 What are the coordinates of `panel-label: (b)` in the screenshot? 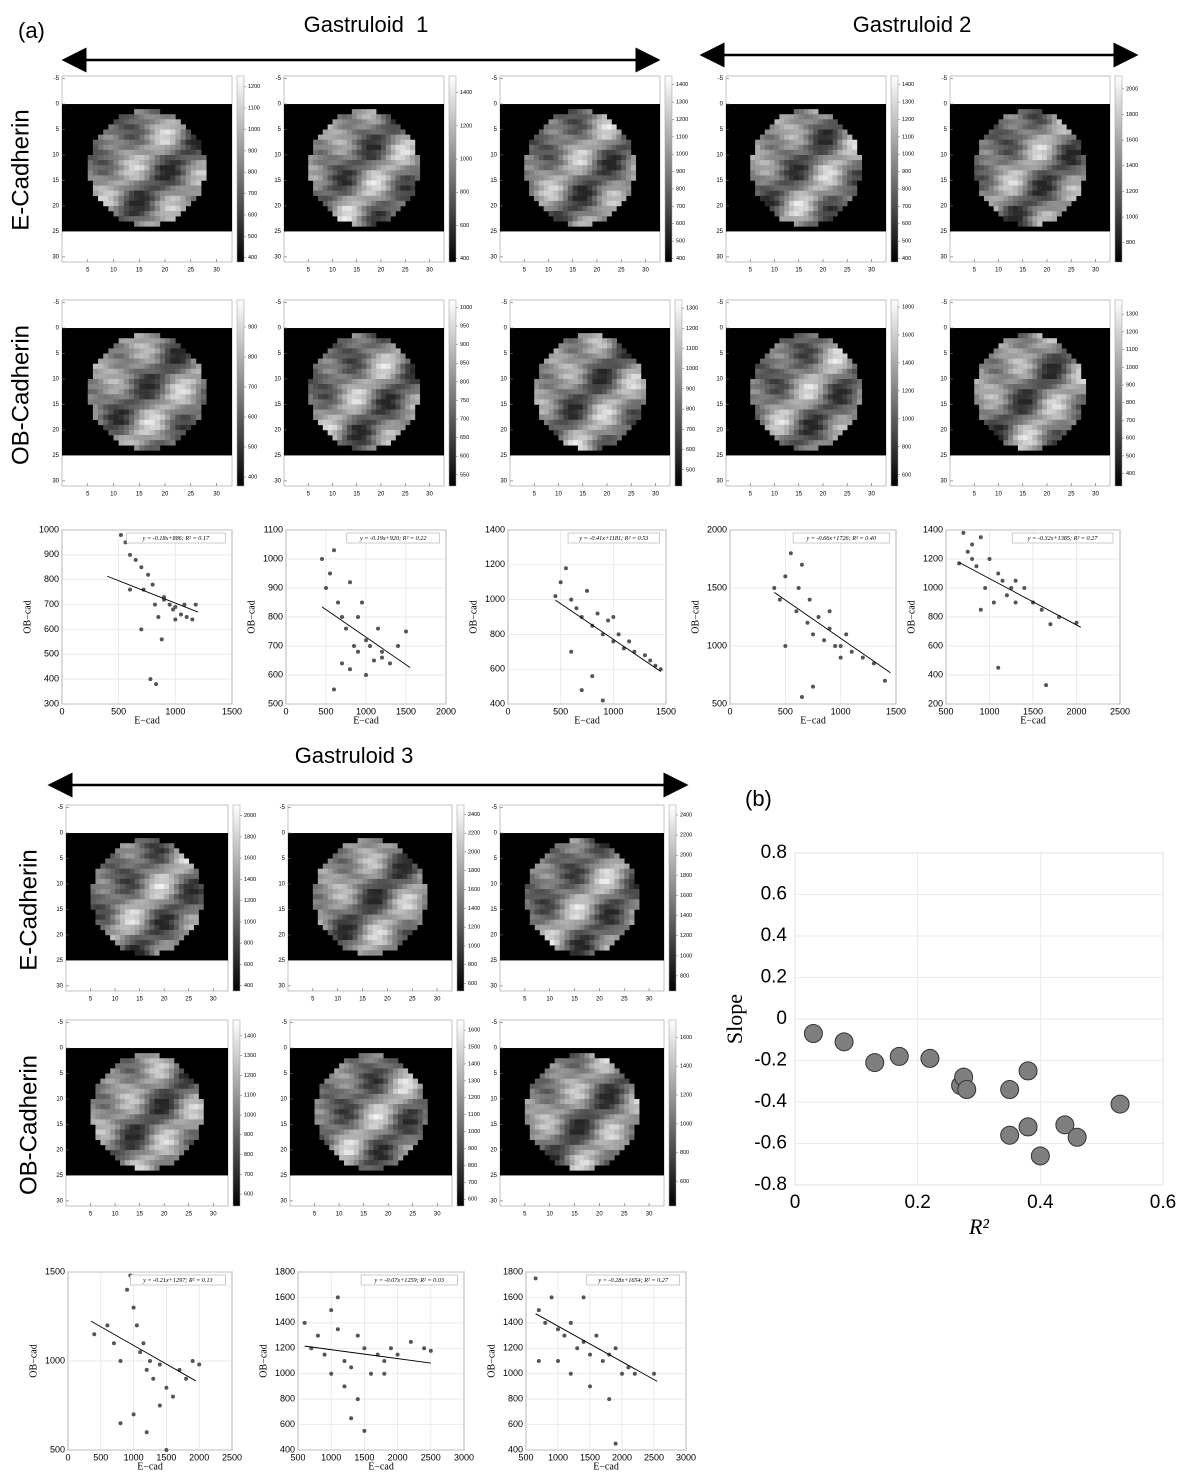 It's located at (758, 798).